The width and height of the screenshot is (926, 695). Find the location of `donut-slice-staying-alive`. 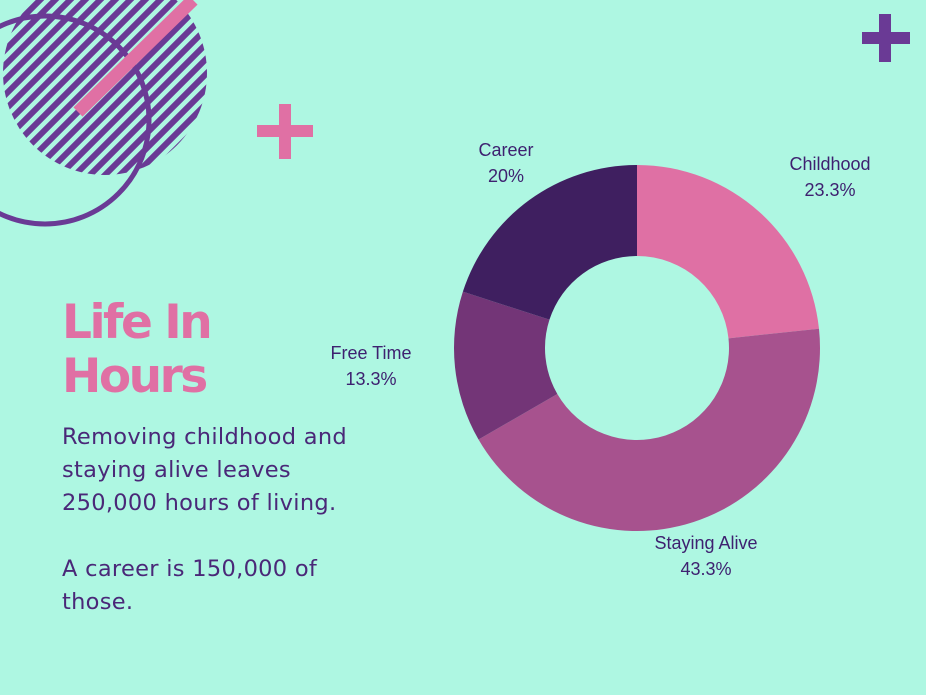

donut-slice-staying-alive is located at coordinates (649, 429).